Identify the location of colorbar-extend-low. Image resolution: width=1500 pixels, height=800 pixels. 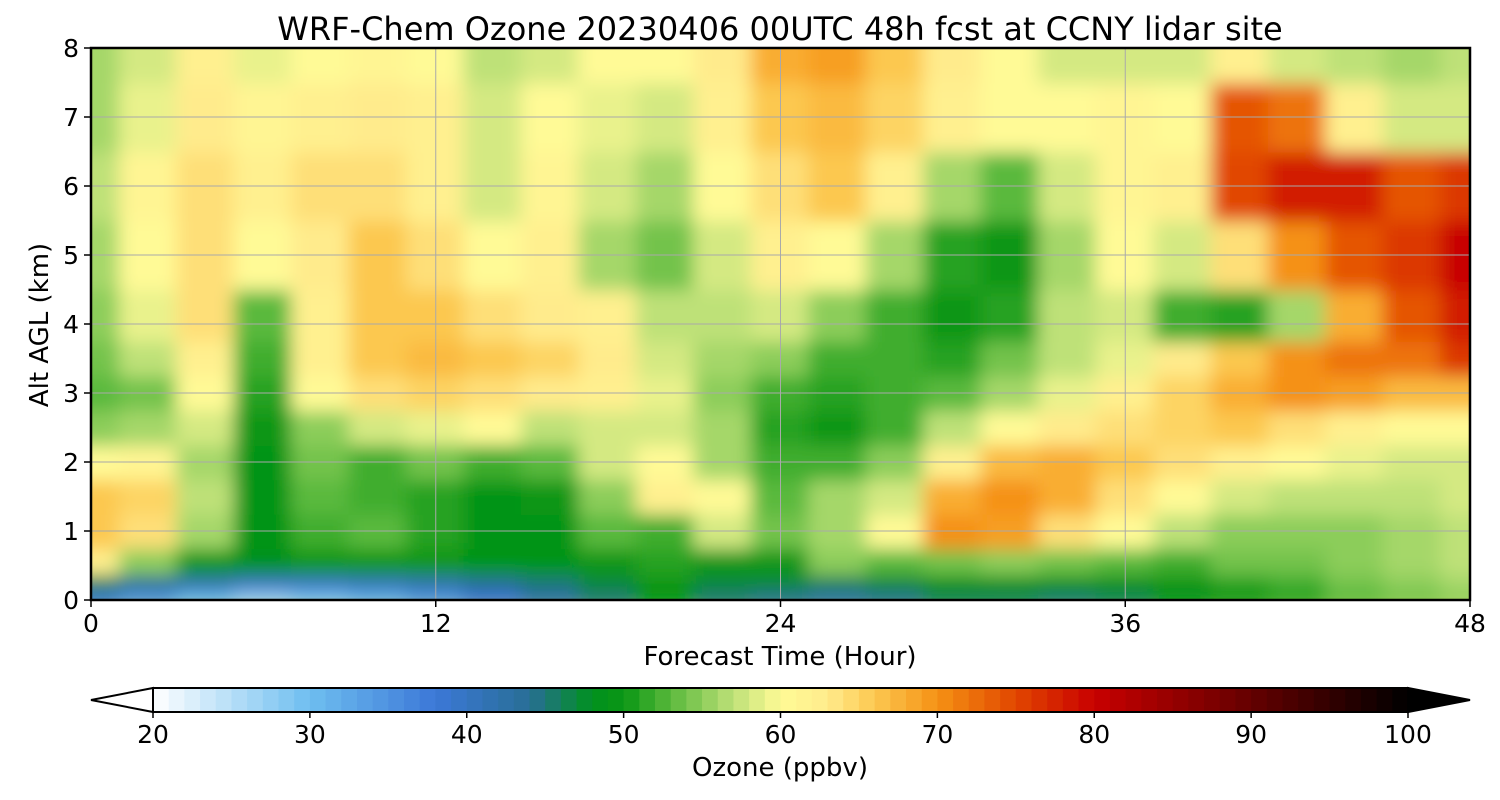
(122, 700).